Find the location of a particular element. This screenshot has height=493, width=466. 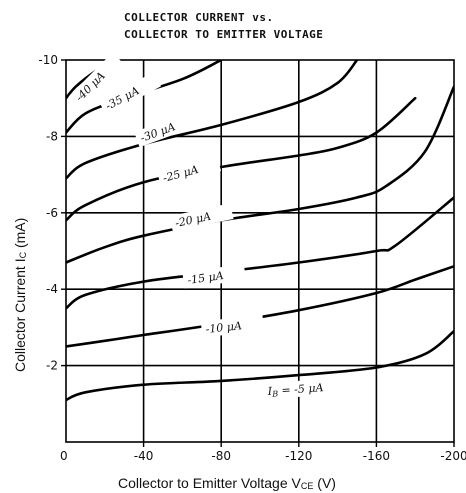

y-axis-ticks: -2 -4 -6 -8 -10 is located at coordinates (52, 213).